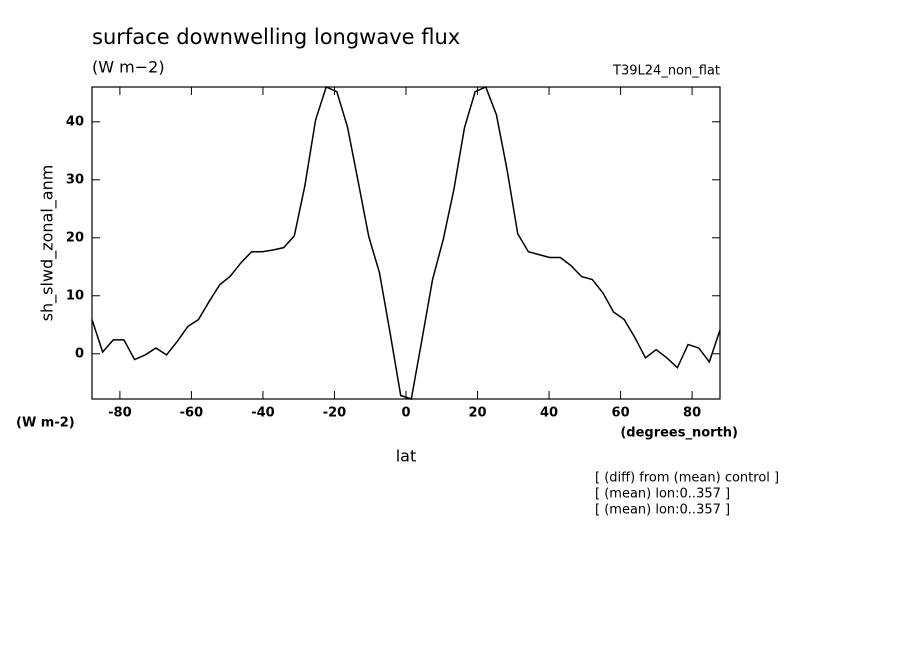  What do you see at coordinates (75, 179) in the screenshot?
I see `y-tick-label: 30` at bounding box center [75, 179].